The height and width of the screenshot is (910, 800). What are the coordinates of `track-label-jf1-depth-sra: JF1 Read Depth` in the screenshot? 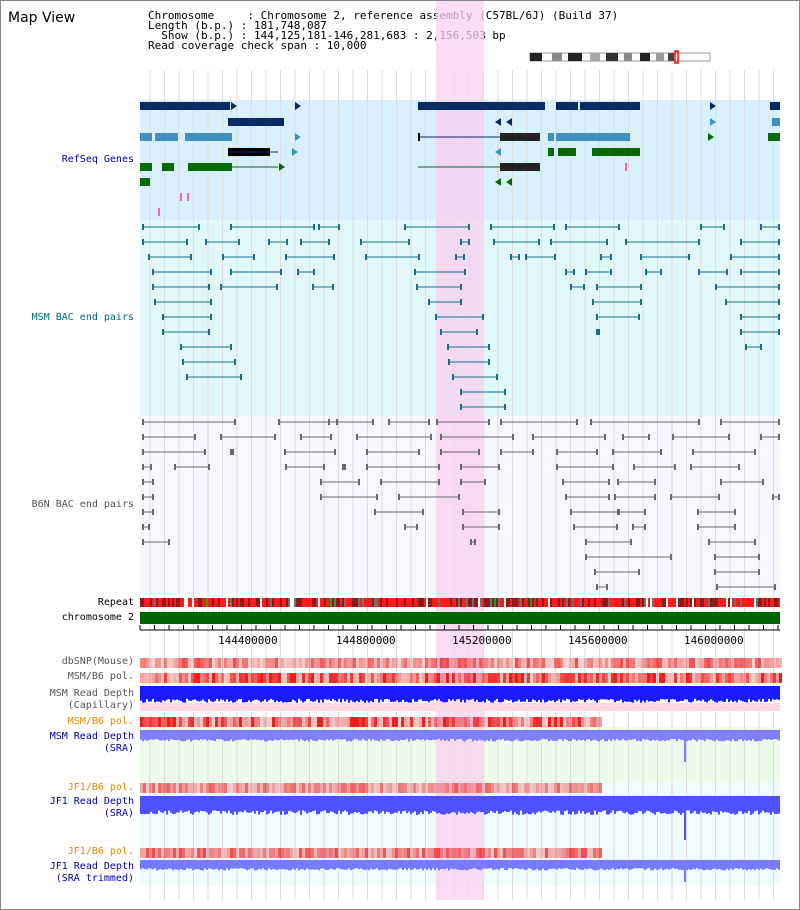 It's located at (91, 801).